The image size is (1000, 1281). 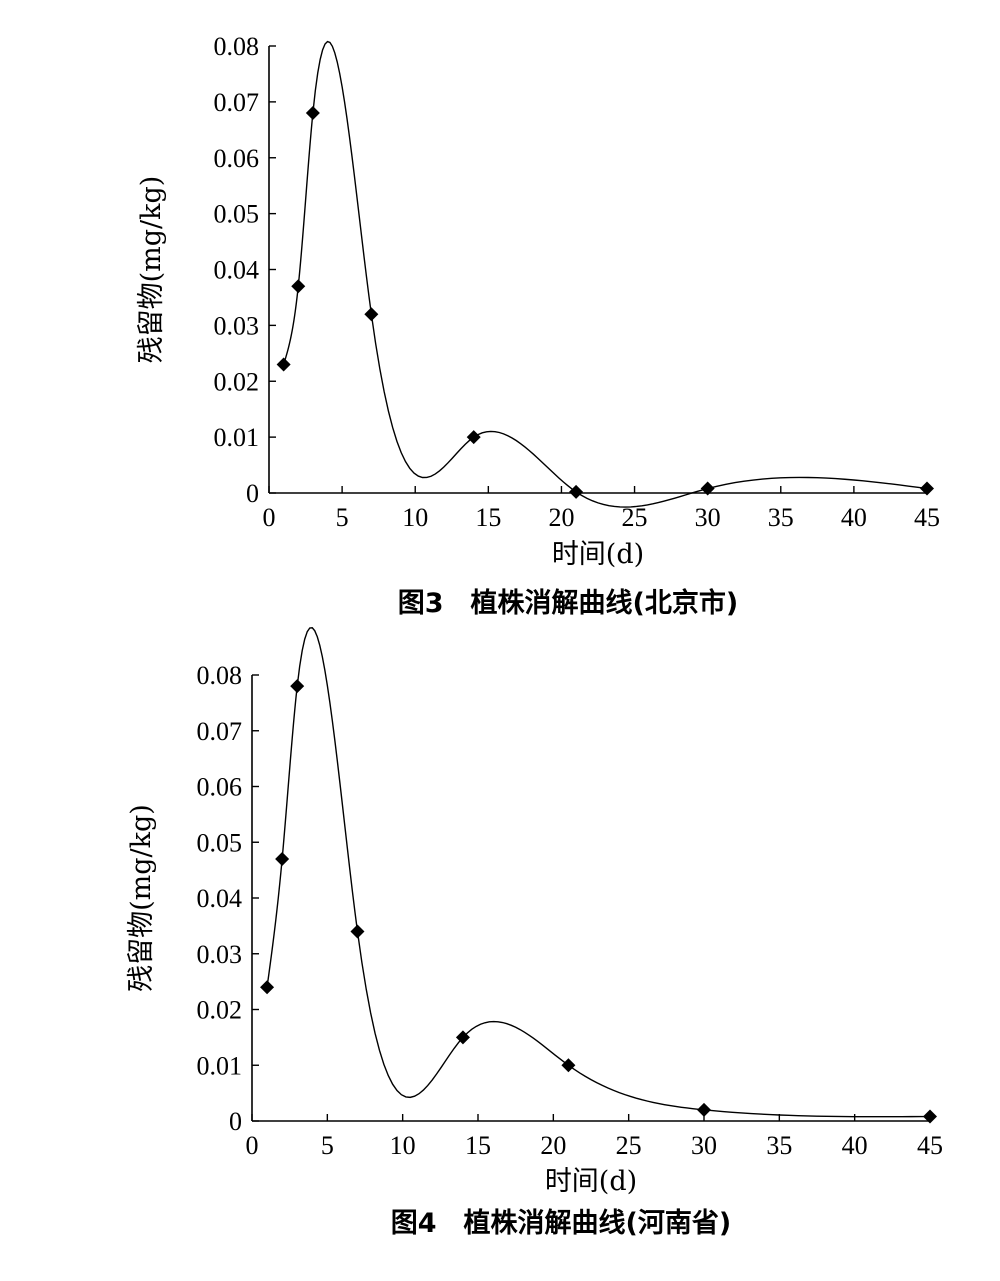 What do you see at coordinates (561, 1223) in the screenshot?
I see `figure-caption: 图4 植株消解曲线(河南省)` at bounding box center [561, 1223].